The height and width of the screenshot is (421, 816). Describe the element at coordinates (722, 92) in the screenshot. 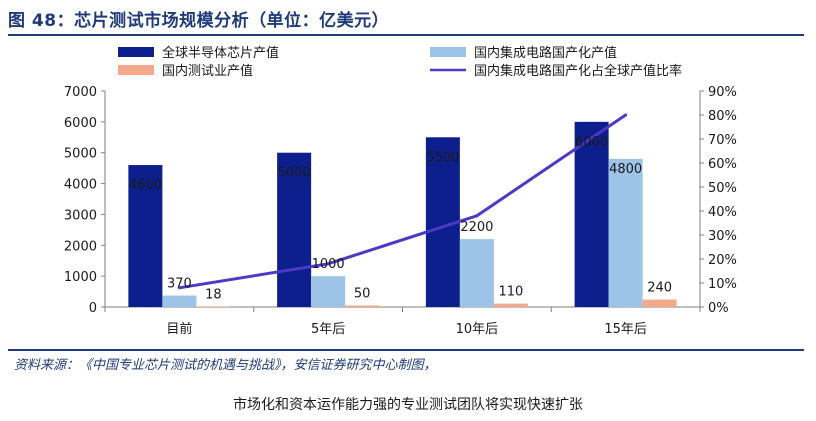

I see `right-tick-label: 90%` at that location.